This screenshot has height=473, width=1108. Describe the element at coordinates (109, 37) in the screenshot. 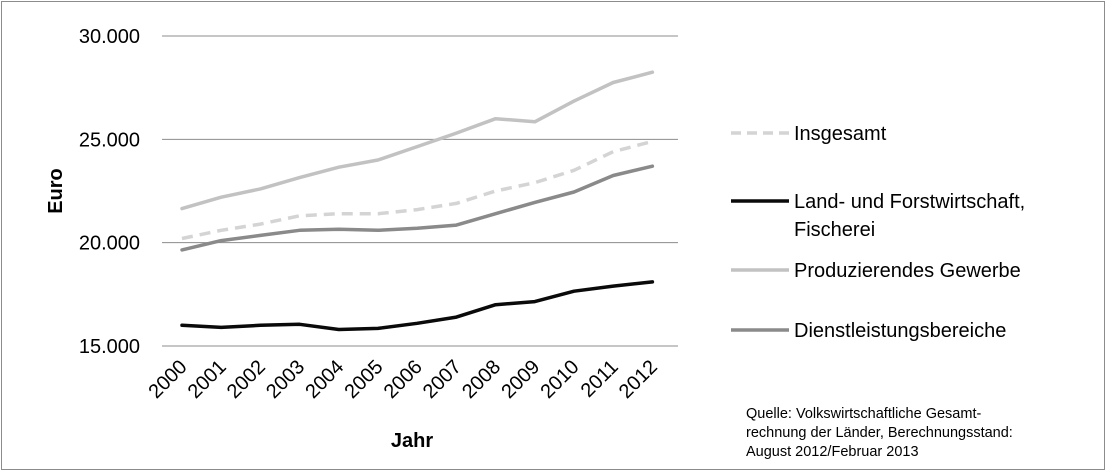

I see `y-tick-label: 30.000` at that location.